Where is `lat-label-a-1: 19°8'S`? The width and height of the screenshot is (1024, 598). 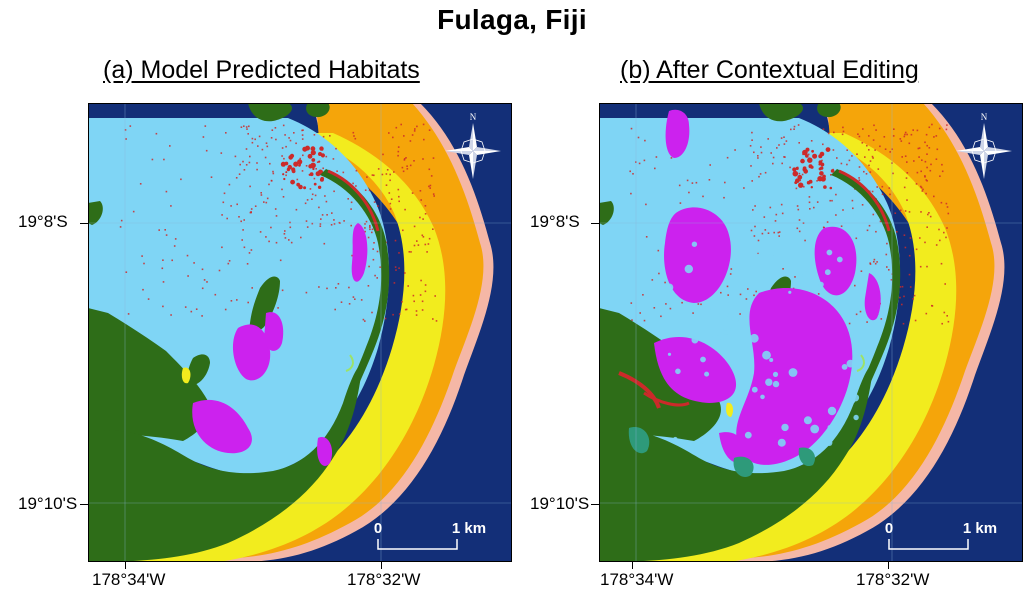
lat-label-a-1: 19°8'S is located at coordinates (43, 221).